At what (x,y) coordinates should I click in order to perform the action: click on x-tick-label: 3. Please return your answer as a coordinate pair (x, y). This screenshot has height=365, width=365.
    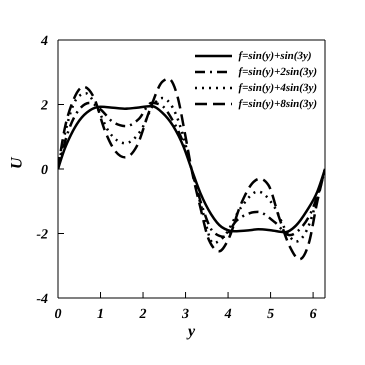
    Looking at the image, I should click on (185, 314).